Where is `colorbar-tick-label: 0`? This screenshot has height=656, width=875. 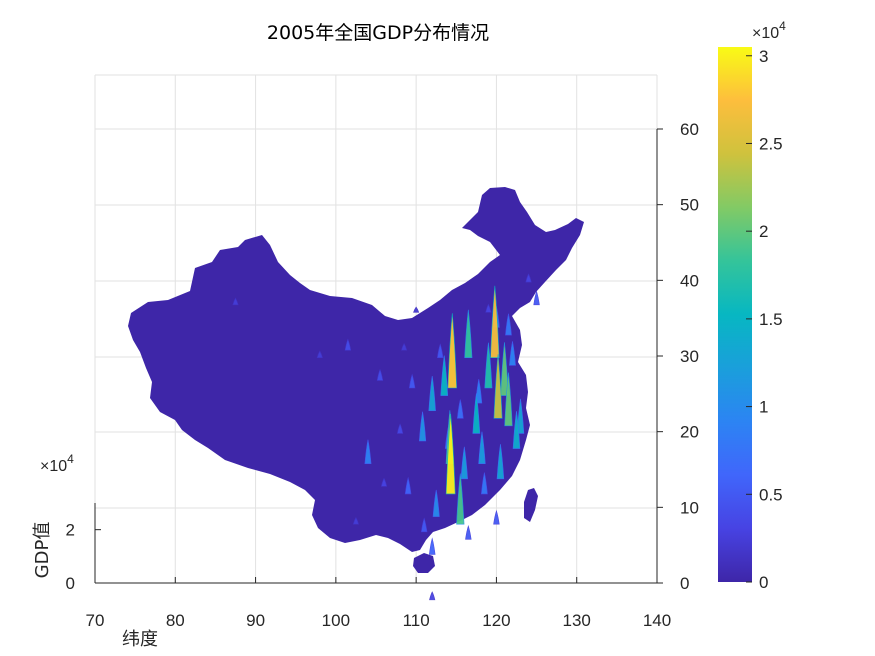 colorbar-tick-label: 0 is located at coordinates (763, 582).